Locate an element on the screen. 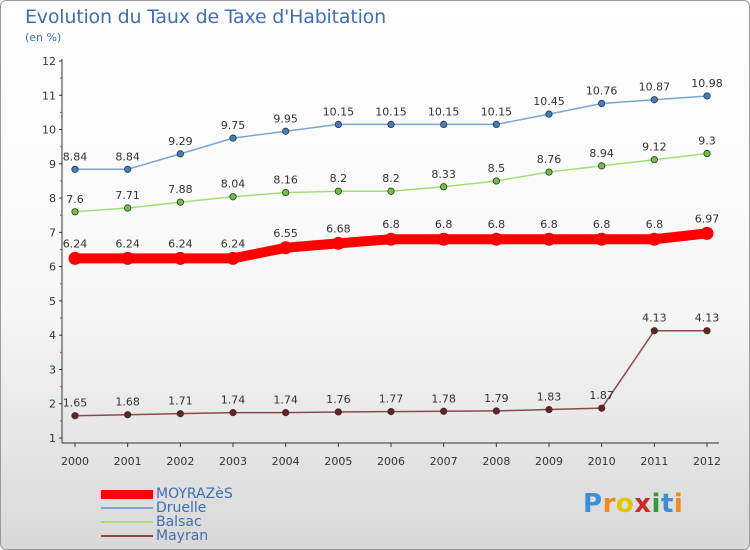 This screenshot has height=550, width=750. x-tick-label: 2007 is located at coordinates (444, 461).